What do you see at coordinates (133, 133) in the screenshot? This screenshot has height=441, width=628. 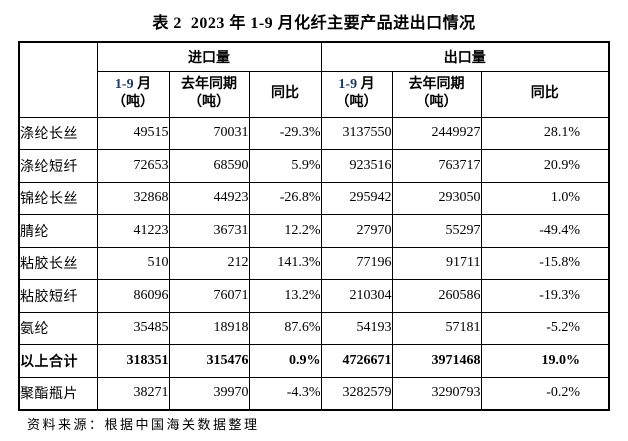 I see `import-current-cell: 49515` at bounding box center [133, 133].